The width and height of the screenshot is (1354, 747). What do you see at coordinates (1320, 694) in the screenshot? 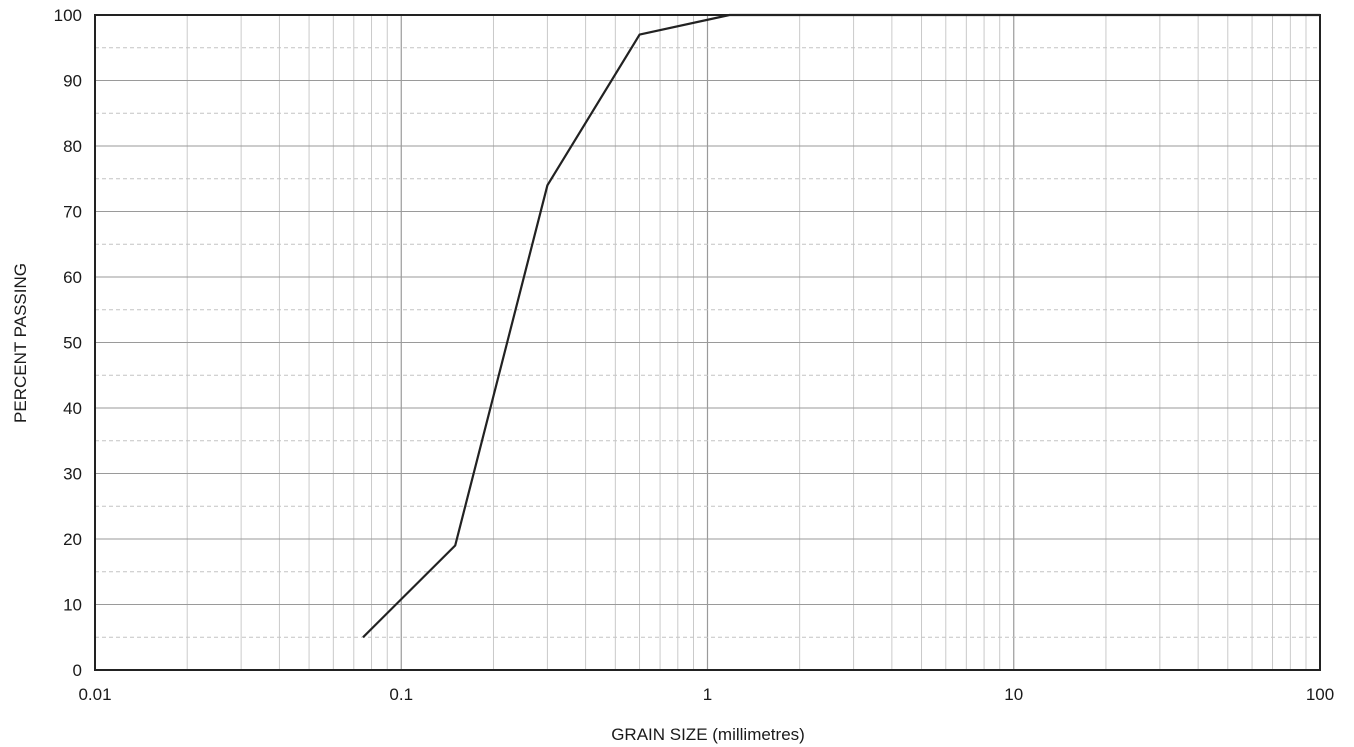
I see `x-tick-label: 100` at bounding box center [1320, 694].